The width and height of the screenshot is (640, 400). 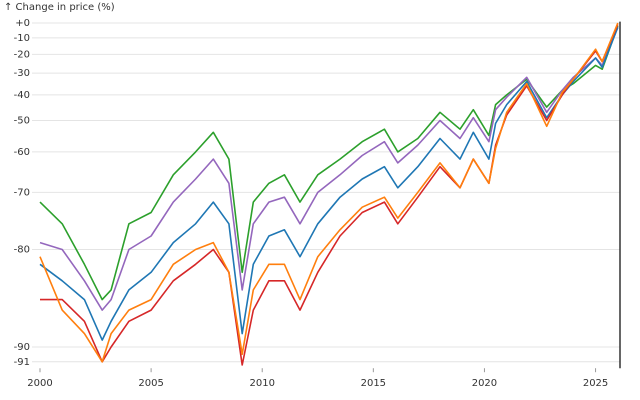 I want to click on x-tick-label: 2010, so click(x=261, y=383).